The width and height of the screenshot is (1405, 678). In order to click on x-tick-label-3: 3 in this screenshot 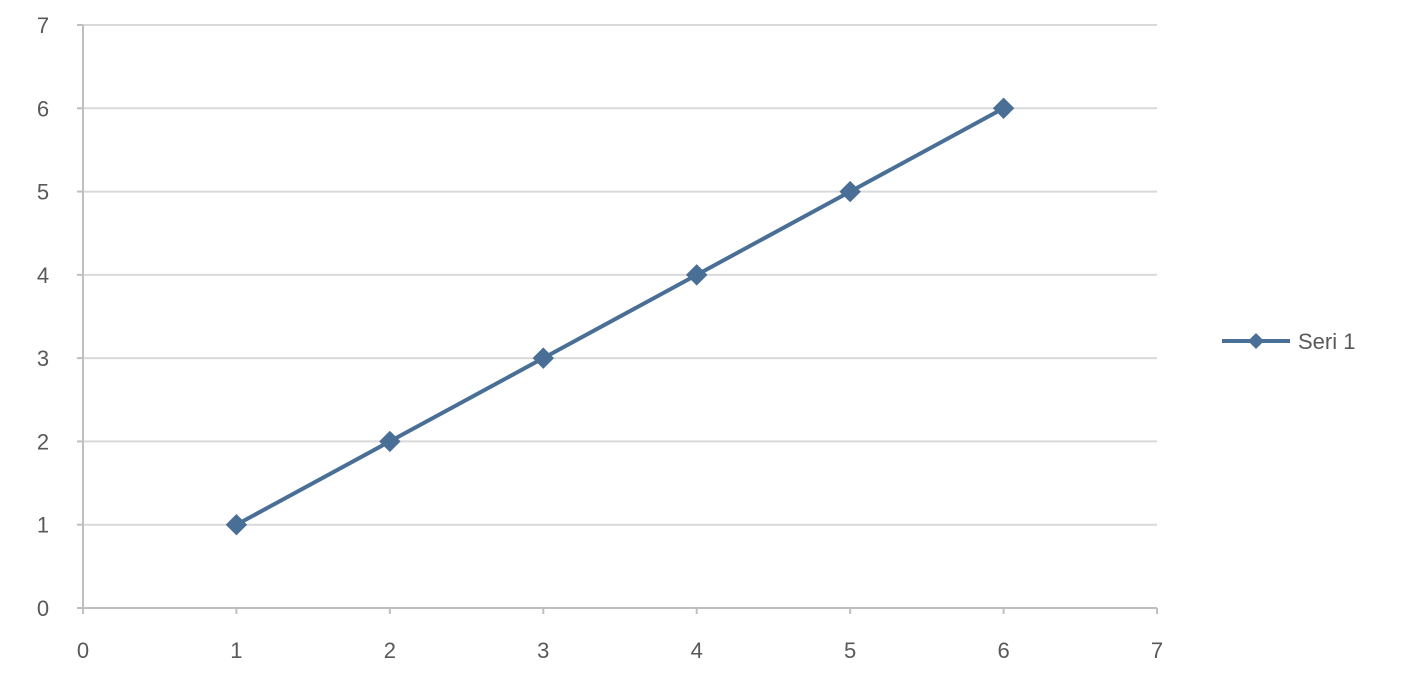, I will do `click(543, 650)`.